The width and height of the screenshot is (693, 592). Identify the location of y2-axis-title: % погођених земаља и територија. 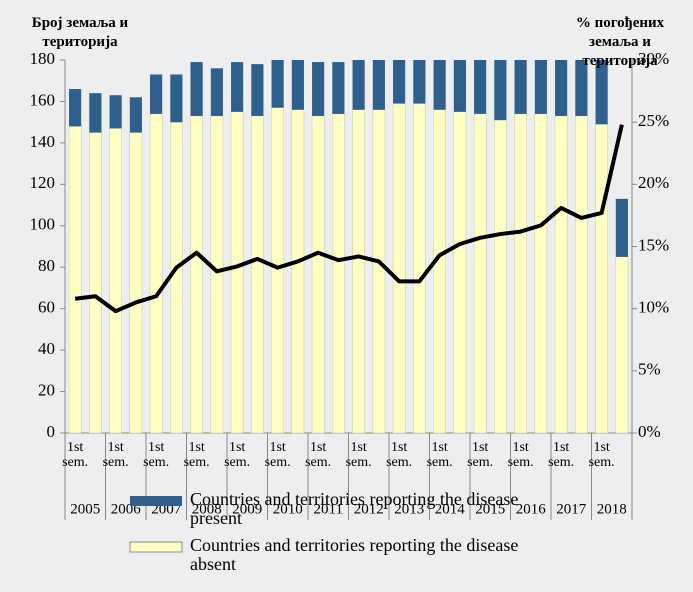
(620, 42).